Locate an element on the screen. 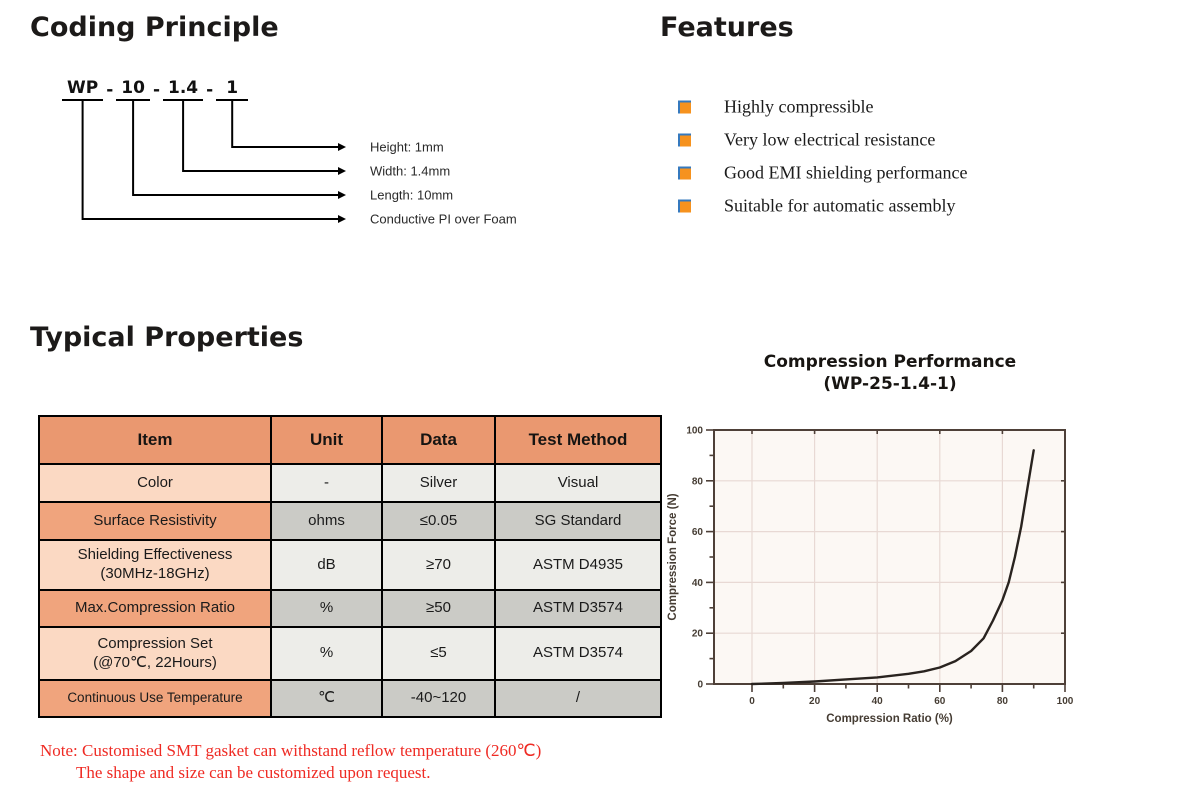 The image size is (1178, 806). table-header-cell: Unit is located at coordinates (326, 440).